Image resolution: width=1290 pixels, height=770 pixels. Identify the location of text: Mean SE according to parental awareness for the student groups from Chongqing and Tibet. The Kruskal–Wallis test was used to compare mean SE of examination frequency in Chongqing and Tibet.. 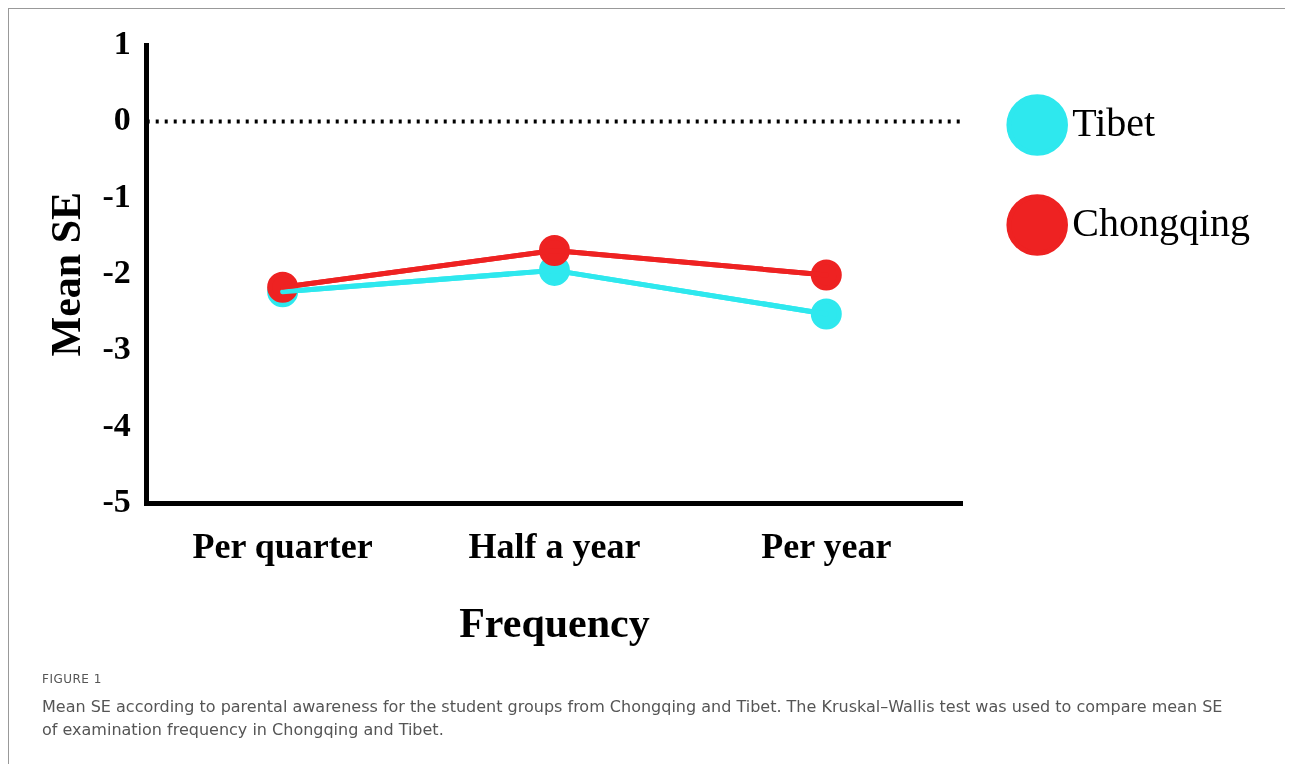
(633, 718).